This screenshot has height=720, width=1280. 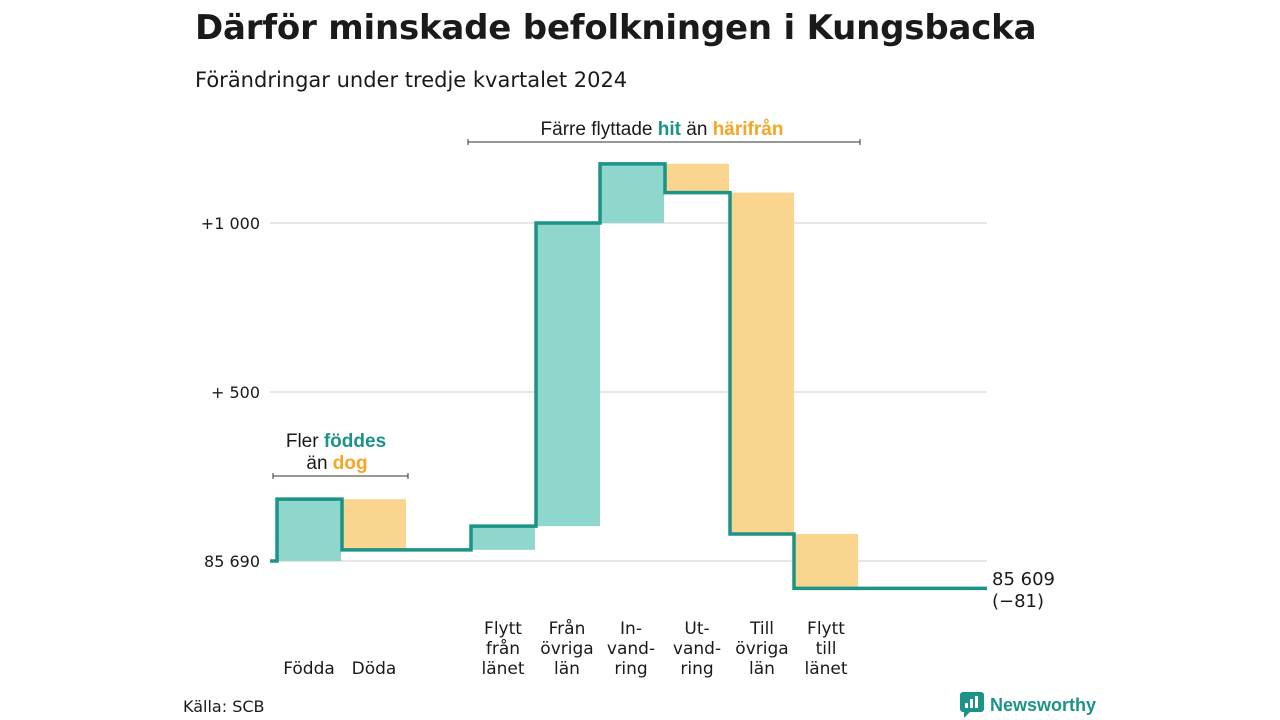 I want to click on bar-flytt_fran_lanet, so click(x=503, y=538).